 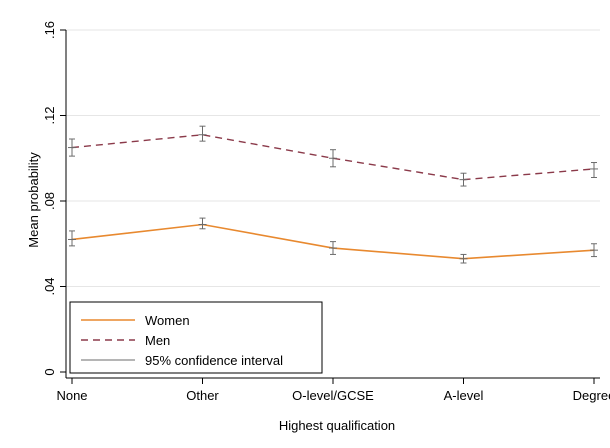 I want to click on y-tick-label-1: .04, so click(x=49, y=286).